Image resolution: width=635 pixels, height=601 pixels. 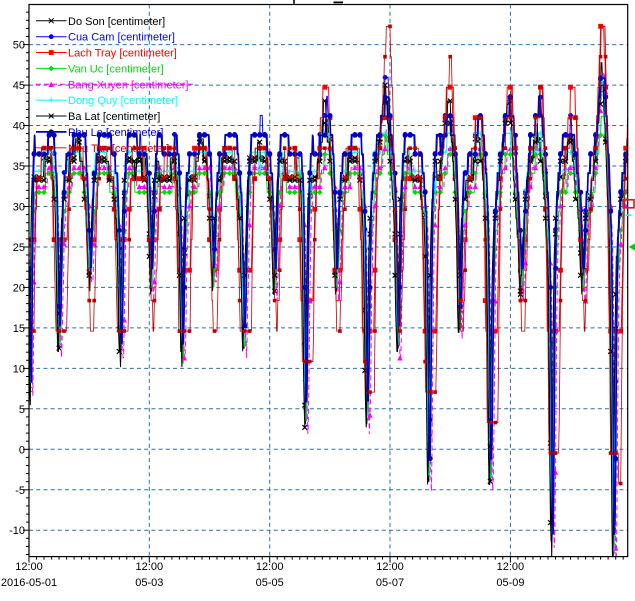 What do you see at coordinates (128, 85) in the screenshot?
I see `svg-text: Bang Xuyen [centimeter]` at bounding box center [128, 85].